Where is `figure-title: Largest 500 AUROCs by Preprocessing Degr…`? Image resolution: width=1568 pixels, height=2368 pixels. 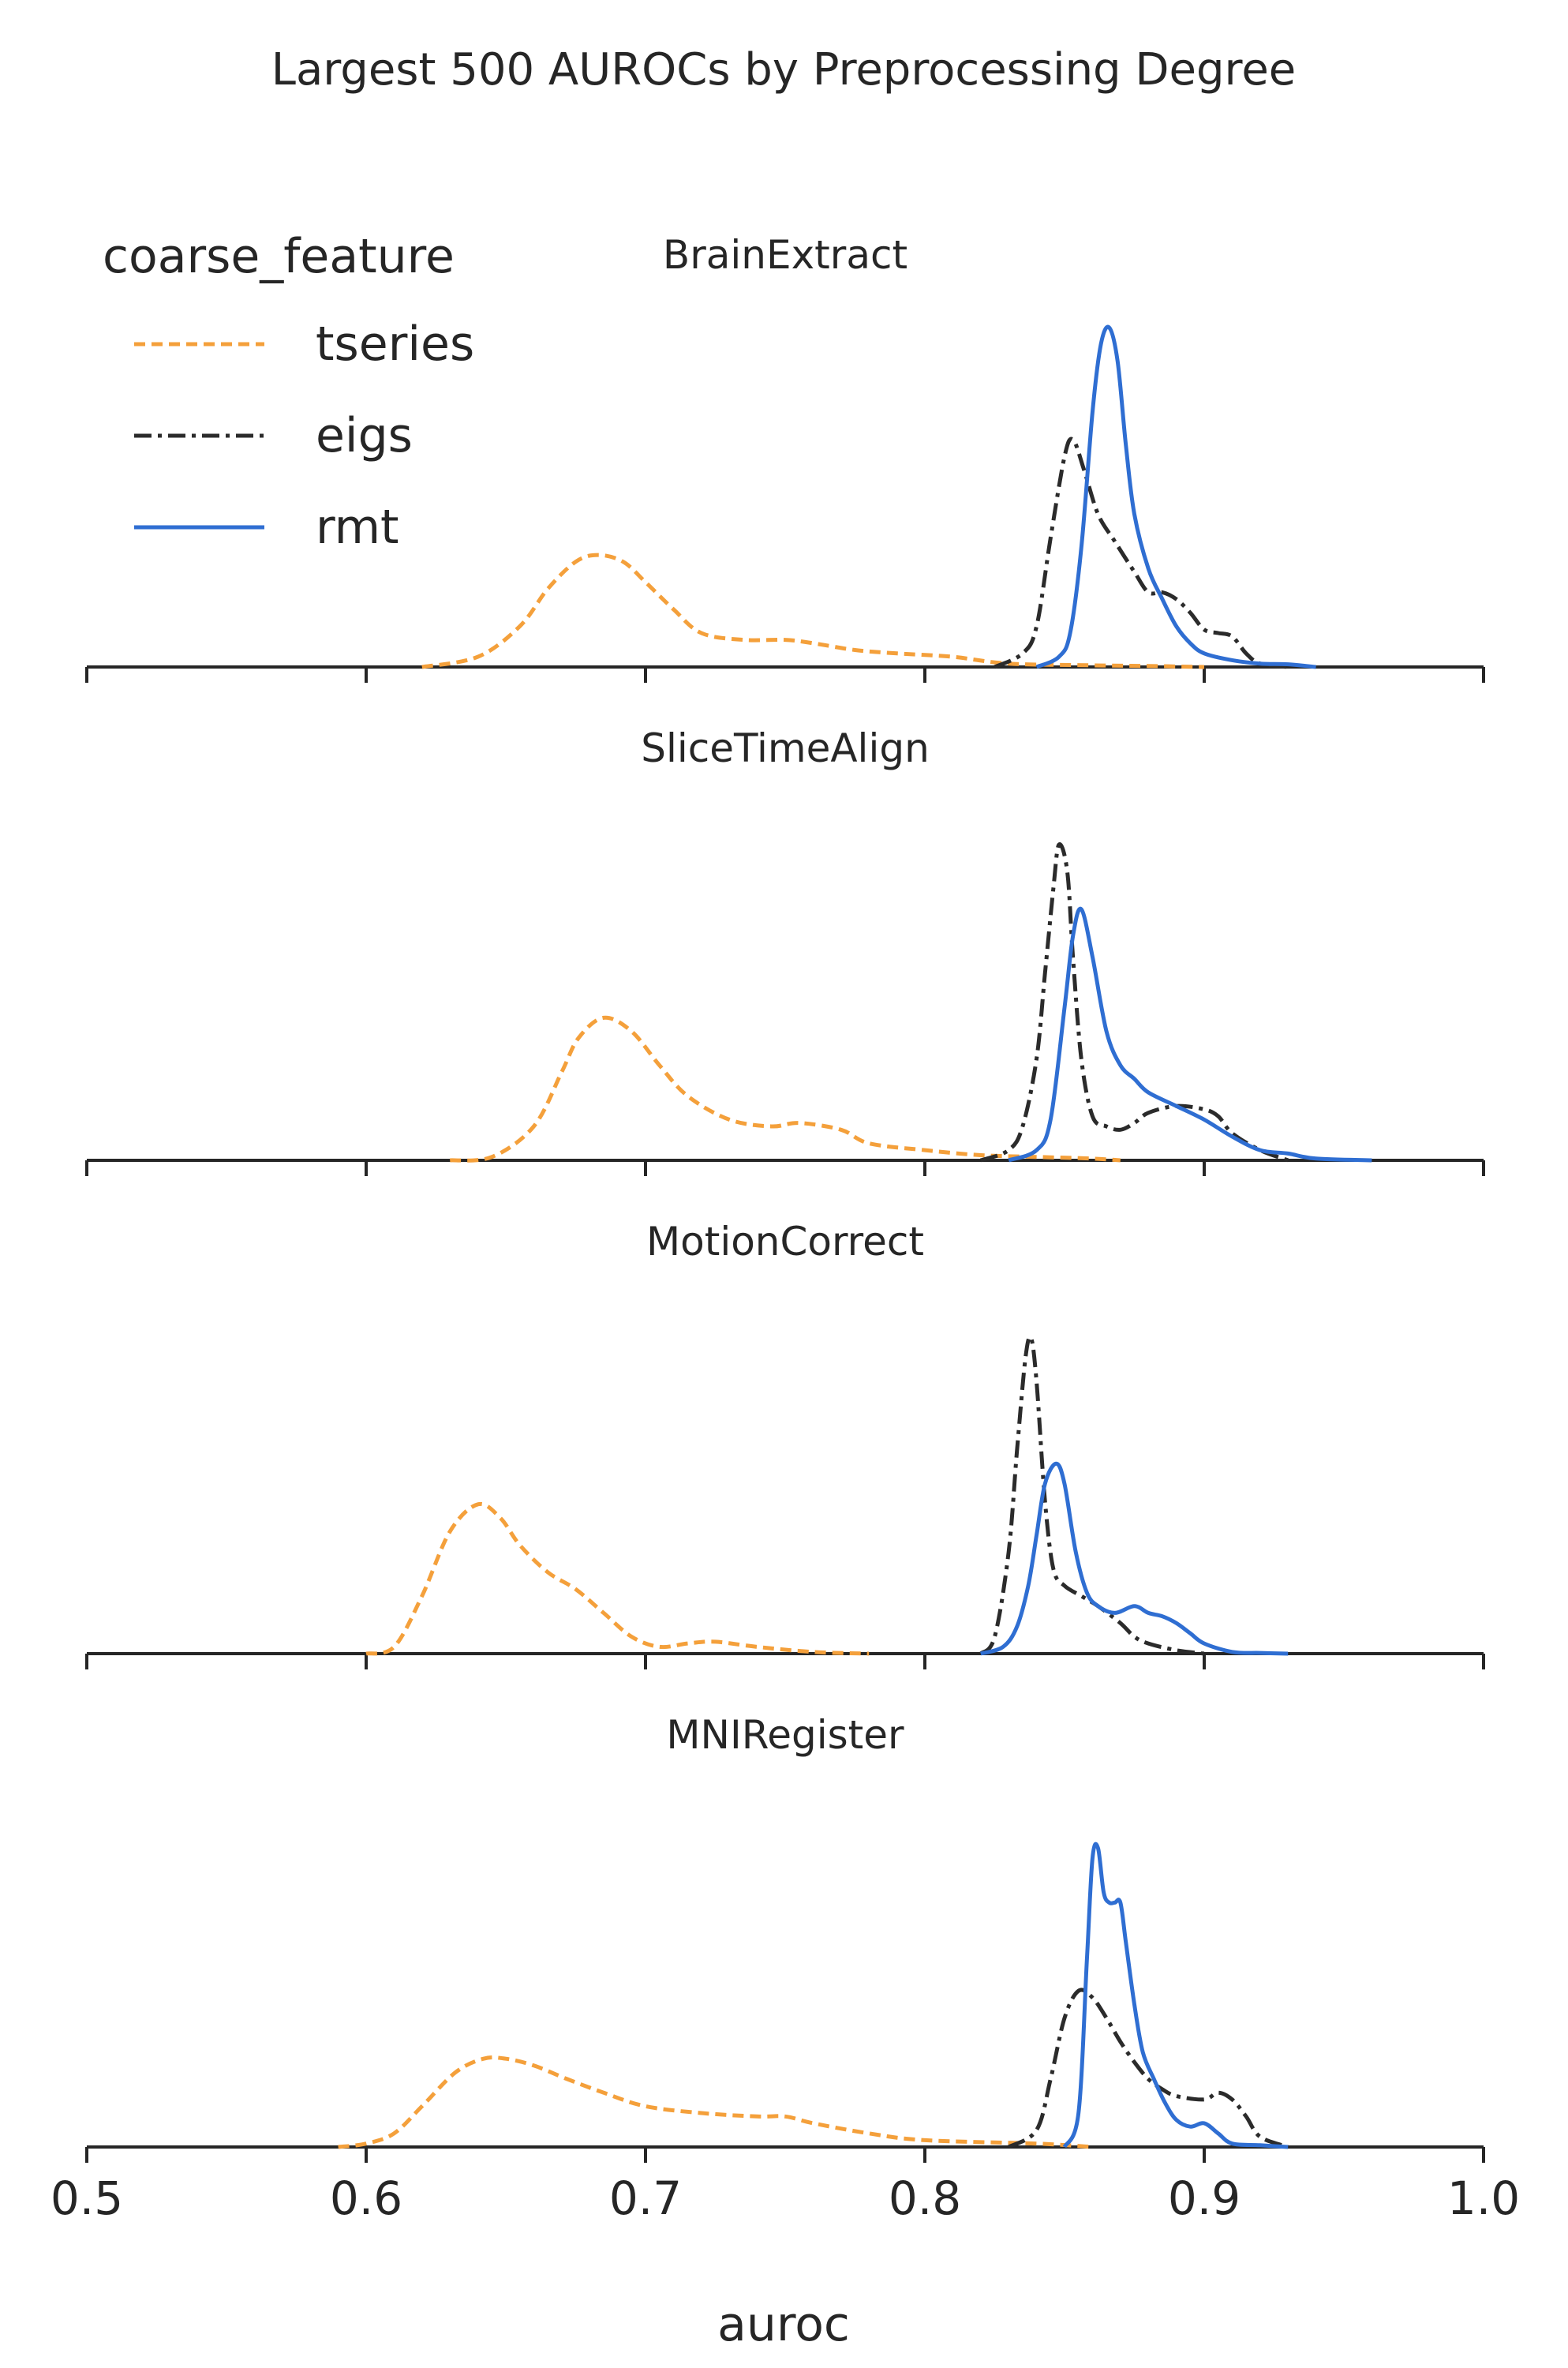
figure-title: Largest 500 AUROCs by Preprocessing Degr… is located at coordinates (784, 70).